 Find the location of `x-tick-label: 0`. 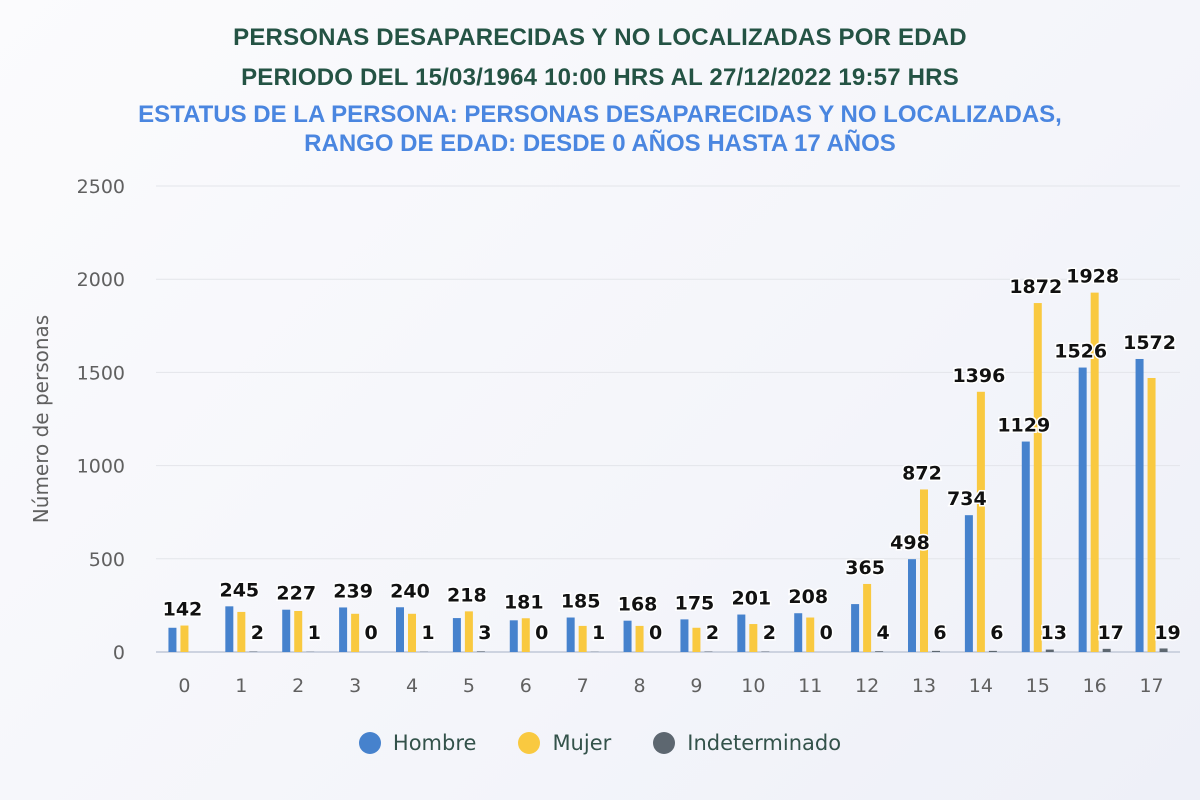

x-tick-label: 0 is located at coordinates (184, 686).